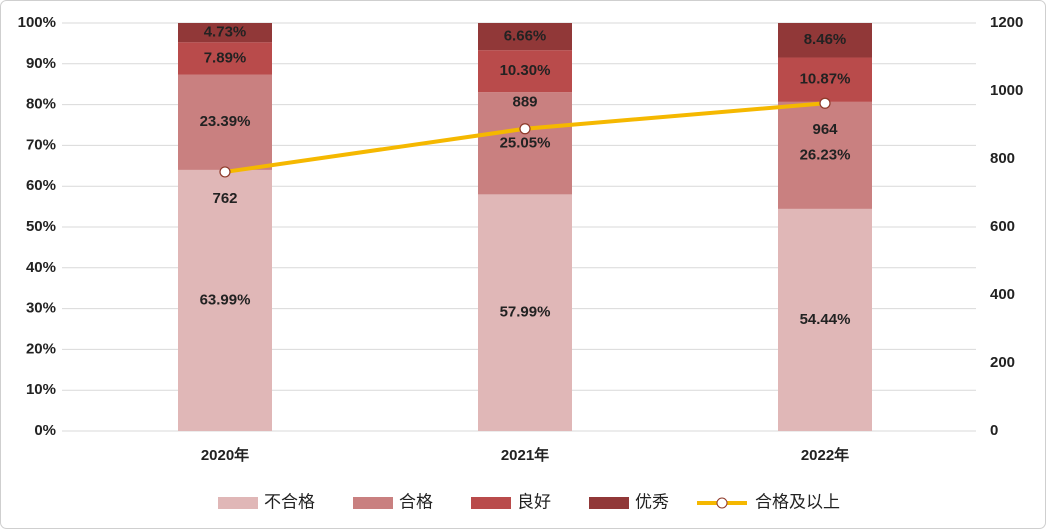 This screenshot has height=529, width=1046. I want to click on data-label: 6.66%, so click(525, 36).